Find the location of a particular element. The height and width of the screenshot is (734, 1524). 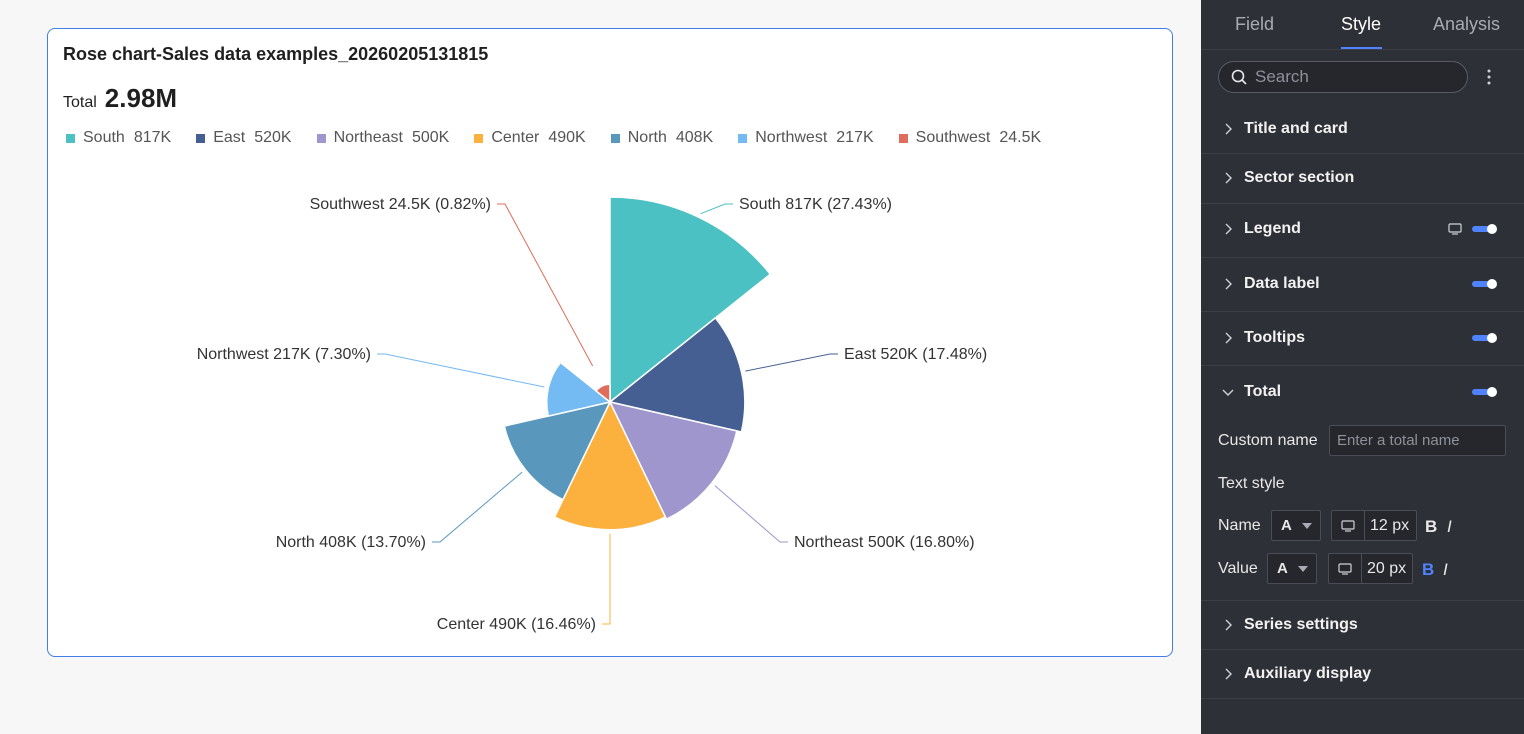

name-size-value: 12 px is located at coordinates (1390, 525).